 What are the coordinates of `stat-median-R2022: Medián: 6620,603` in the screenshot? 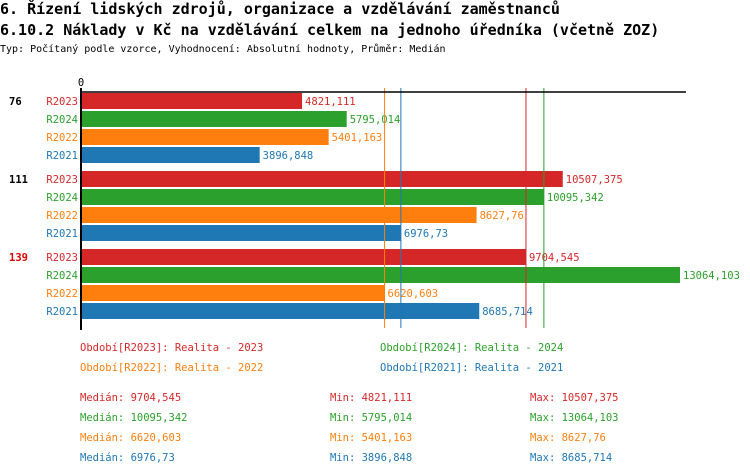 It's located at (131, 438).